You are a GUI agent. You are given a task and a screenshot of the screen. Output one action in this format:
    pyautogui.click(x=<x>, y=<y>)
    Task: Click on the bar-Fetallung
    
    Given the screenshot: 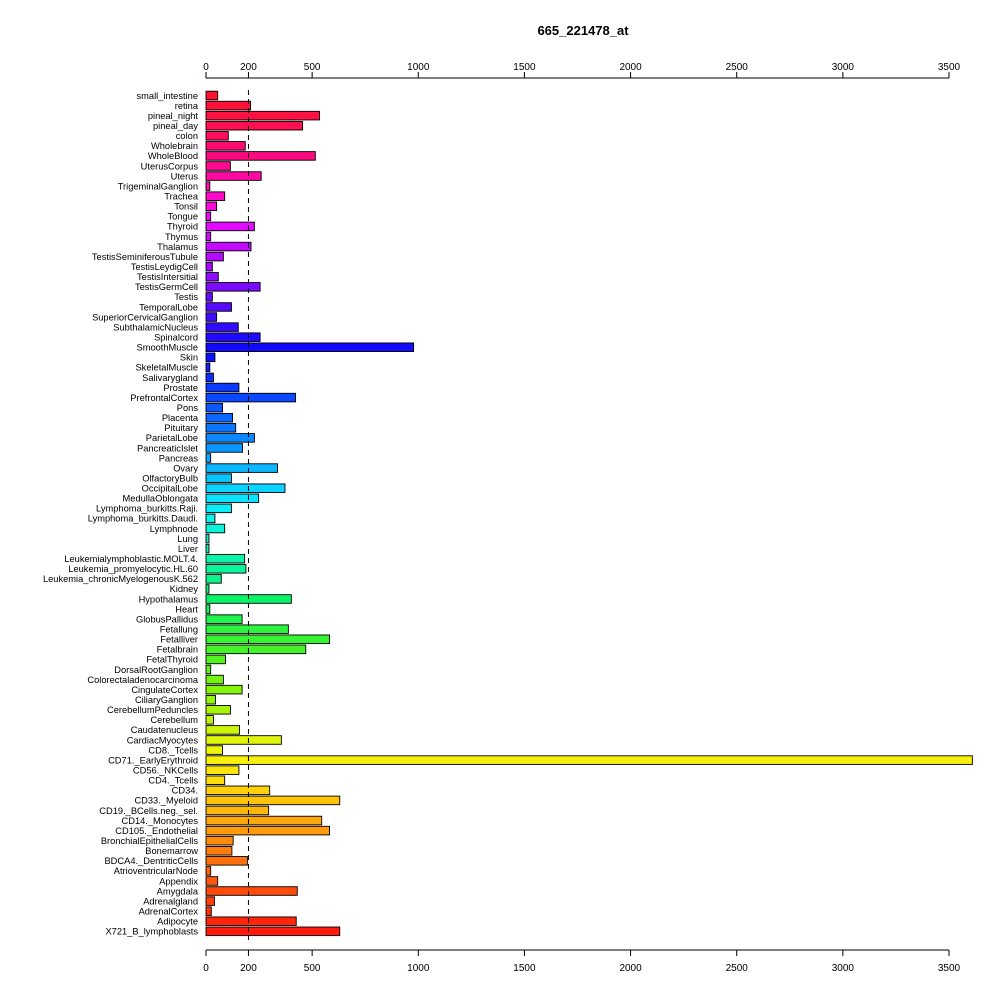 What is the action you would take?
    pyautogui.click(x=247, y=629)
    